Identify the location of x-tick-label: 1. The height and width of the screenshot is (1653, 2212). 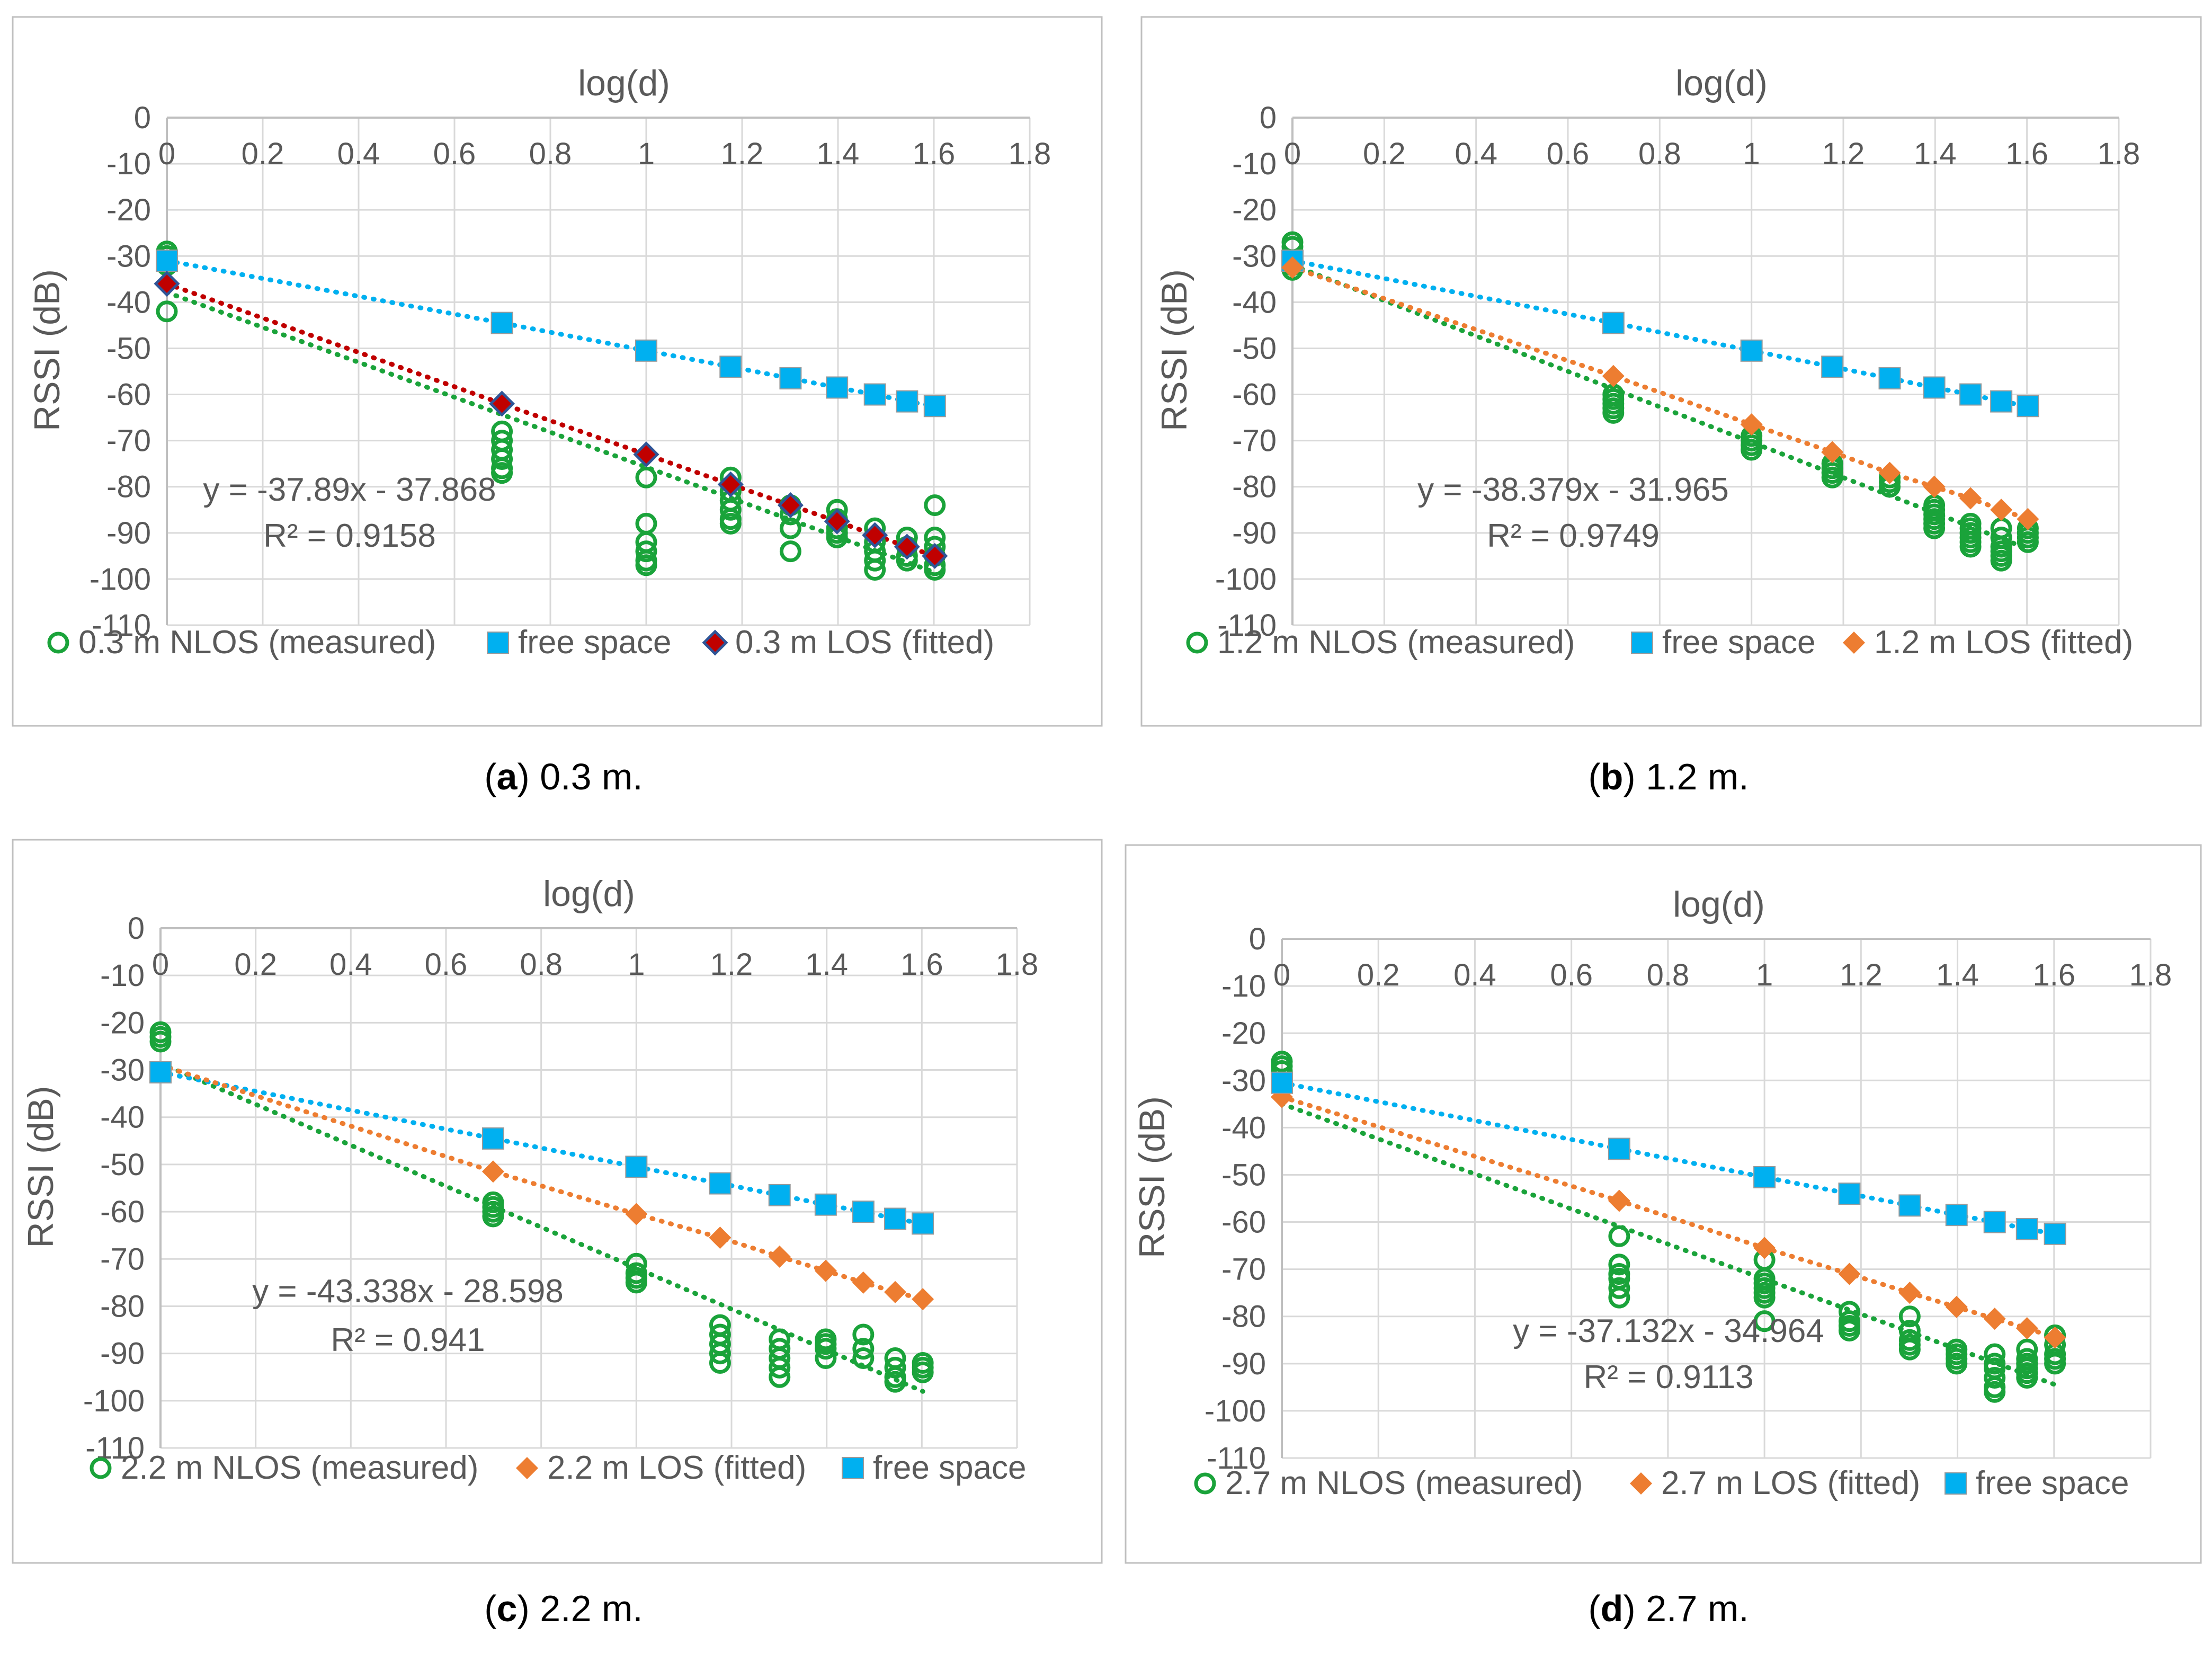
(1752, 154).